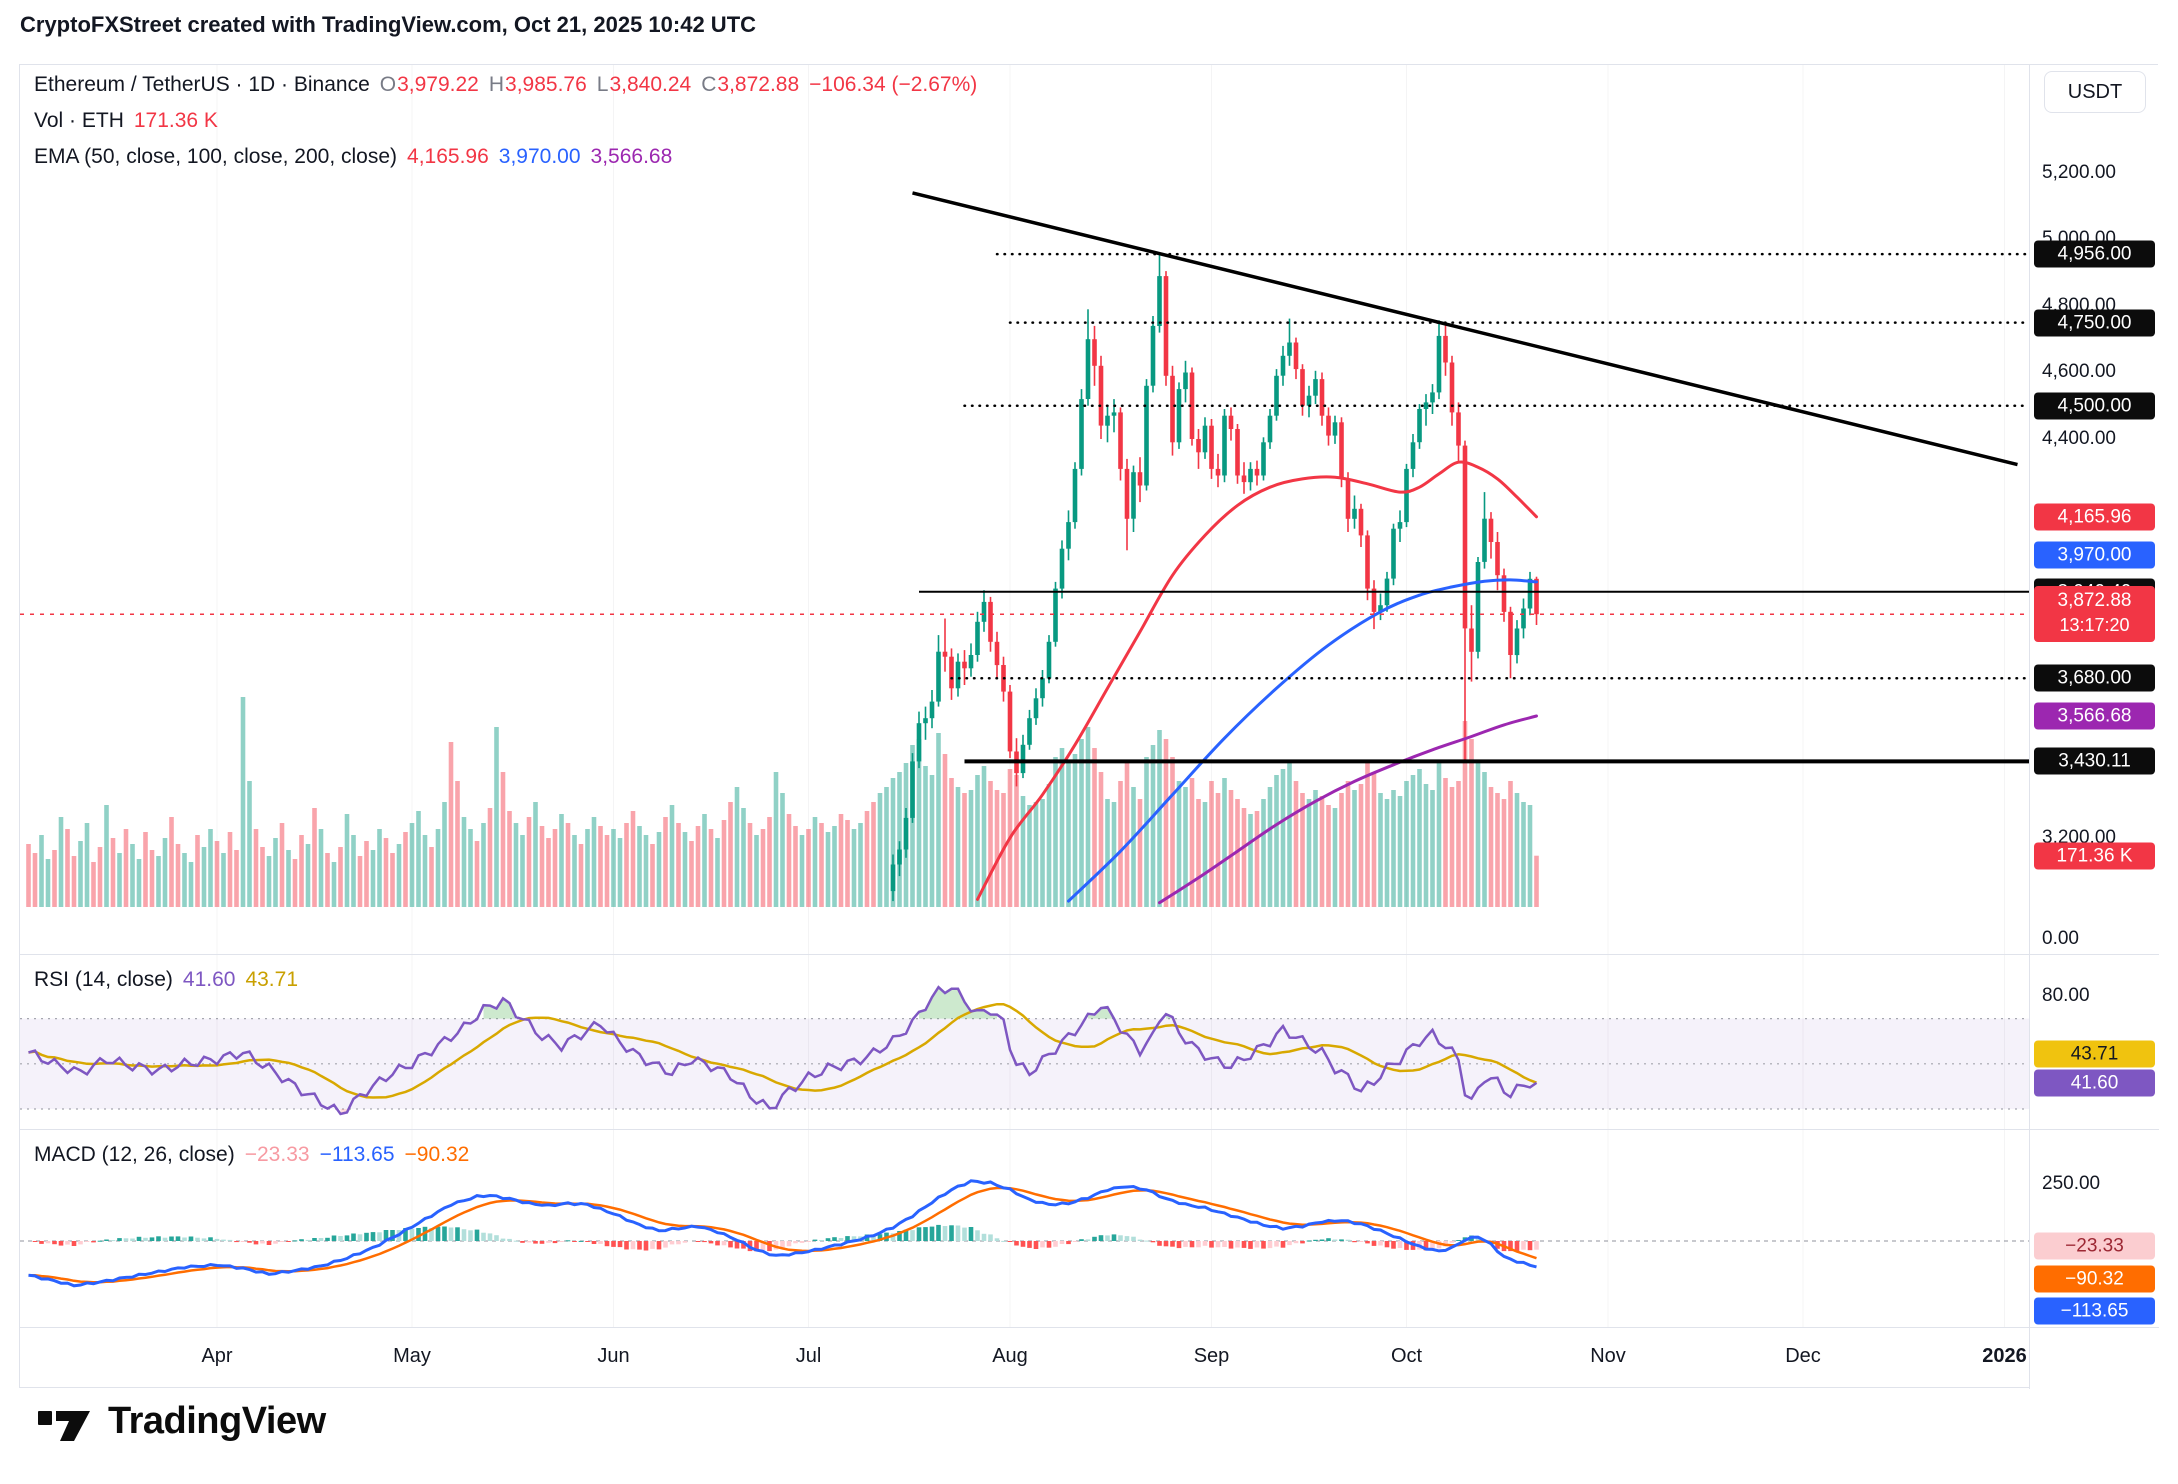 The image size is (2178, 1484). What do you see at coordinates (2060, 938) in the screenshot?
I see `volume-zero-tick: 0.00` at bounding box center [2060, 938].